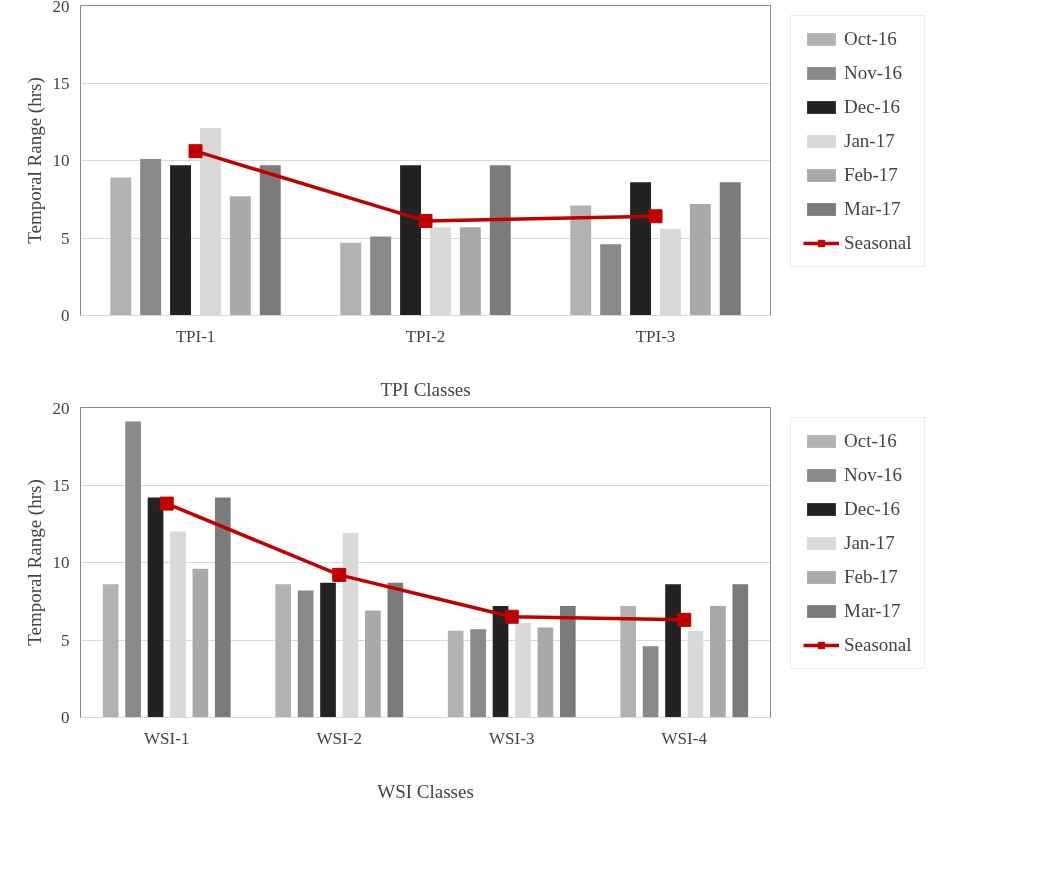 The height and width of the screenshot is (880, 1039). What do you see at coordinates (425, 389) in the screenshot?
I see `x-axis-title: TPI Classes` at bounding box center [425, 389].